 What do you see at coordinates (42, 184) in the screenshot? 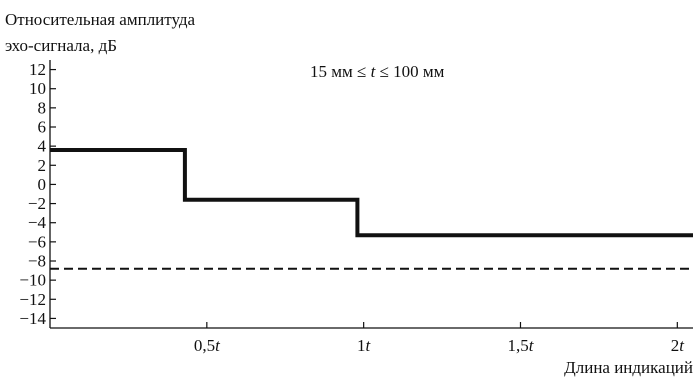
I see `y-tick-label: 0` at bounding box center [42, 184].